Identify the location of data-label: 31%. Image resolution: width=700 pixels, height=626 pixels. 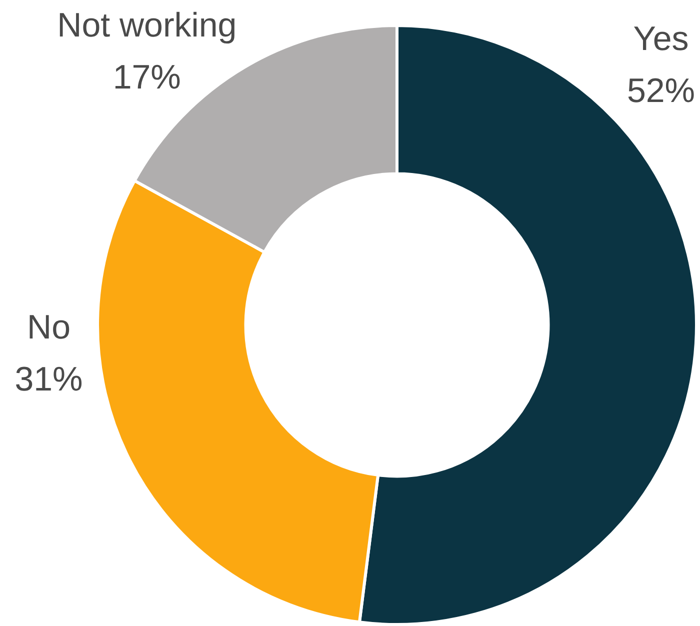
(48, 379).